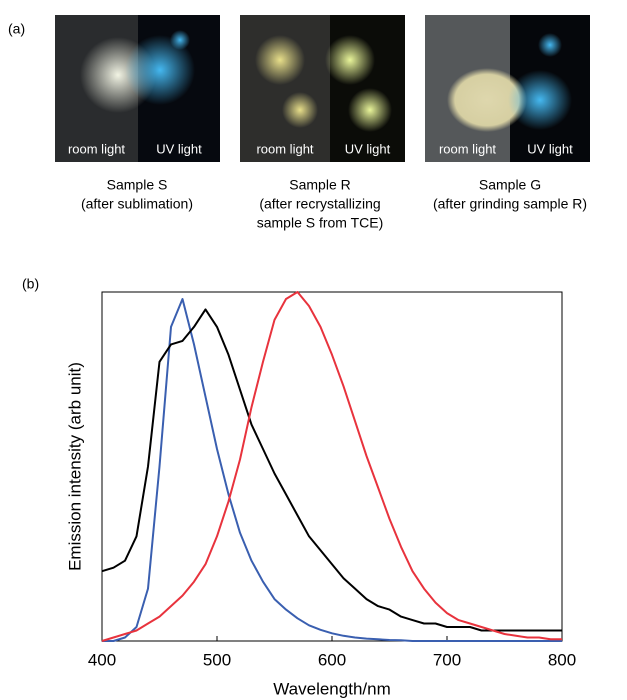 This screenshot has width=627, height=700. What do you see at coordinates (332, 659) in the screenshot?
I see `x-tick-label: 600` at bounding box center [332, 659].